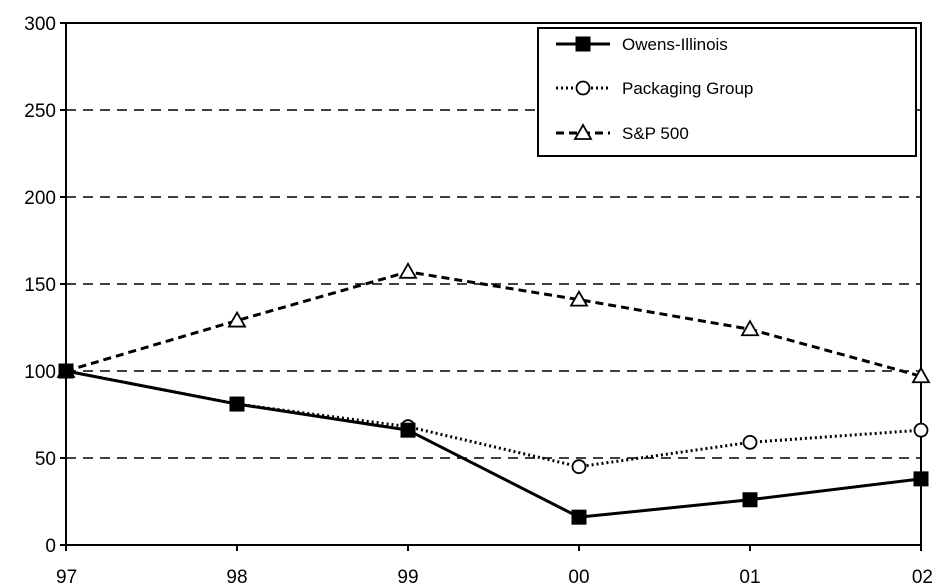 Image resolution: width=937 pixels, height=585 pixels. What do you see at coordinates (236, 576) in the screenshot?
I see `x-tick-label: 98` at bounding box center [236, 576].